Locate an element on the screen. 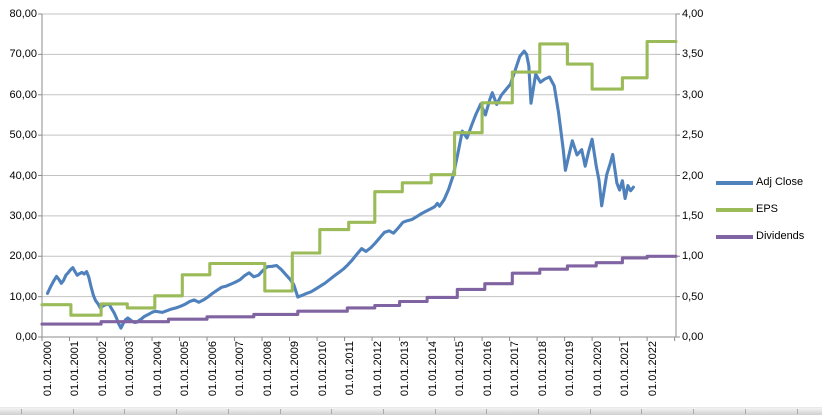  x-axis-tick-label: 01.01.2020 is located at coordinates (597, 369).